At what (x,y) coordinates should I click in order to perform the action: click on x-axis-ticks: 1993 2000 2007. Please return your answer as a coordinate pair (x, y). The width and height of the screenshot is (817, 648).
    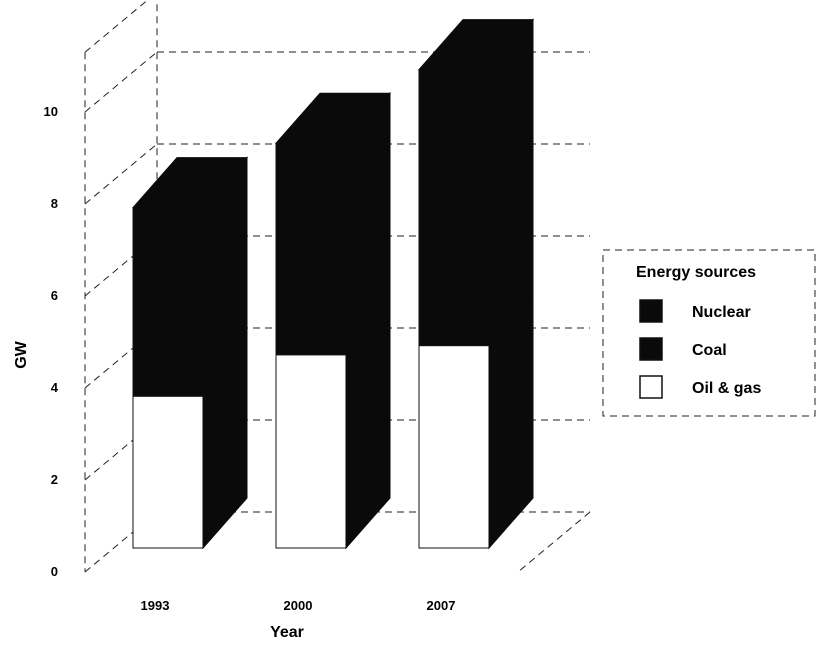
    Looking at the image, I should click on (298, 605).